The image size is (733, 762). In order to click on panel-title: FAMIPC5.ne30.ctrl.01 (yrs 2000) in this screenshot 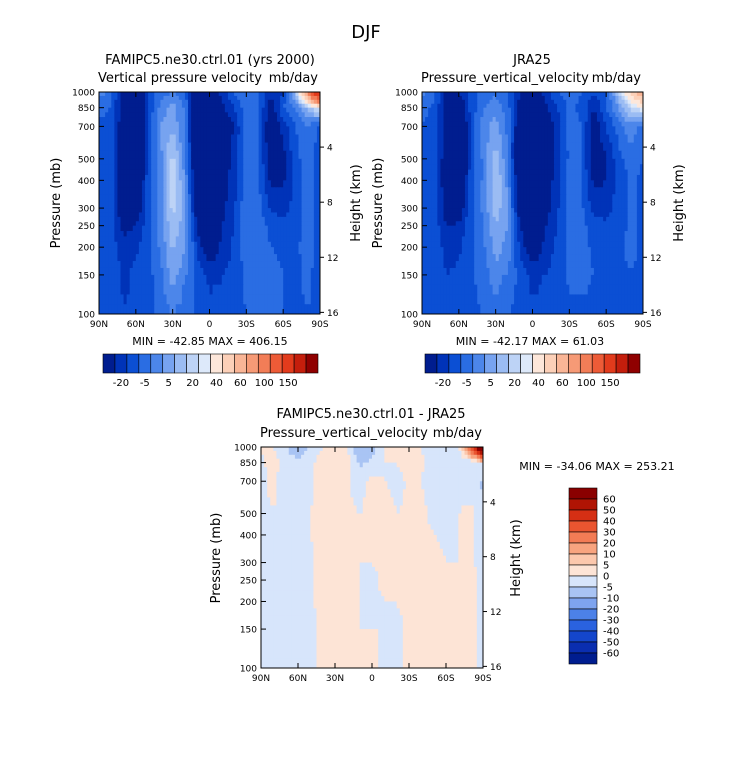, I will do `click(210, 60)`.